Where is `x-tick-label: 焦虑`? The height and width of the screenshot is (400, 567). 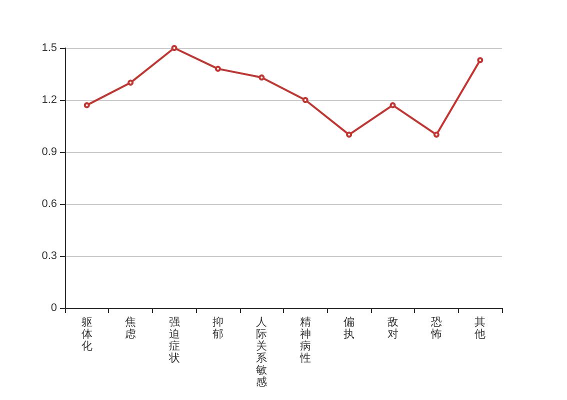
x-tick-label: 焦虑 is located at coordinates (130, 328).